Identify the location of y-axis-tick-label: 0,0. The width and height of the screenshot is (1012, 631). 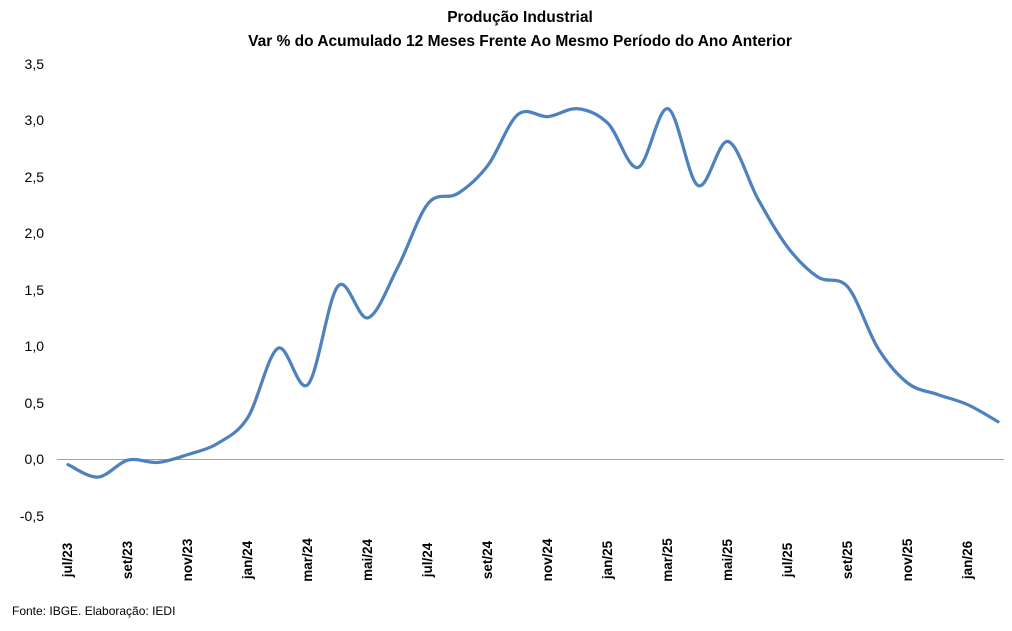
(34, 459).